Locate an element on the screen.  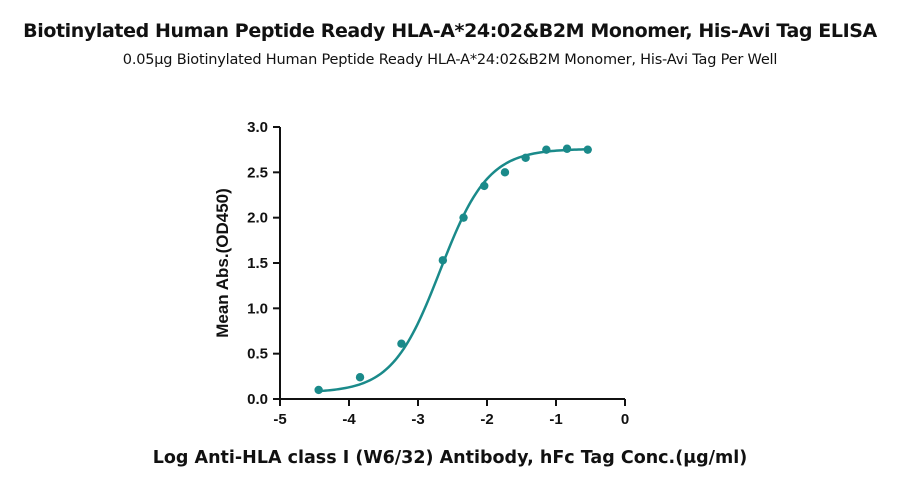
y-tick-label: 1.0 is located at coordinates (257, 308).